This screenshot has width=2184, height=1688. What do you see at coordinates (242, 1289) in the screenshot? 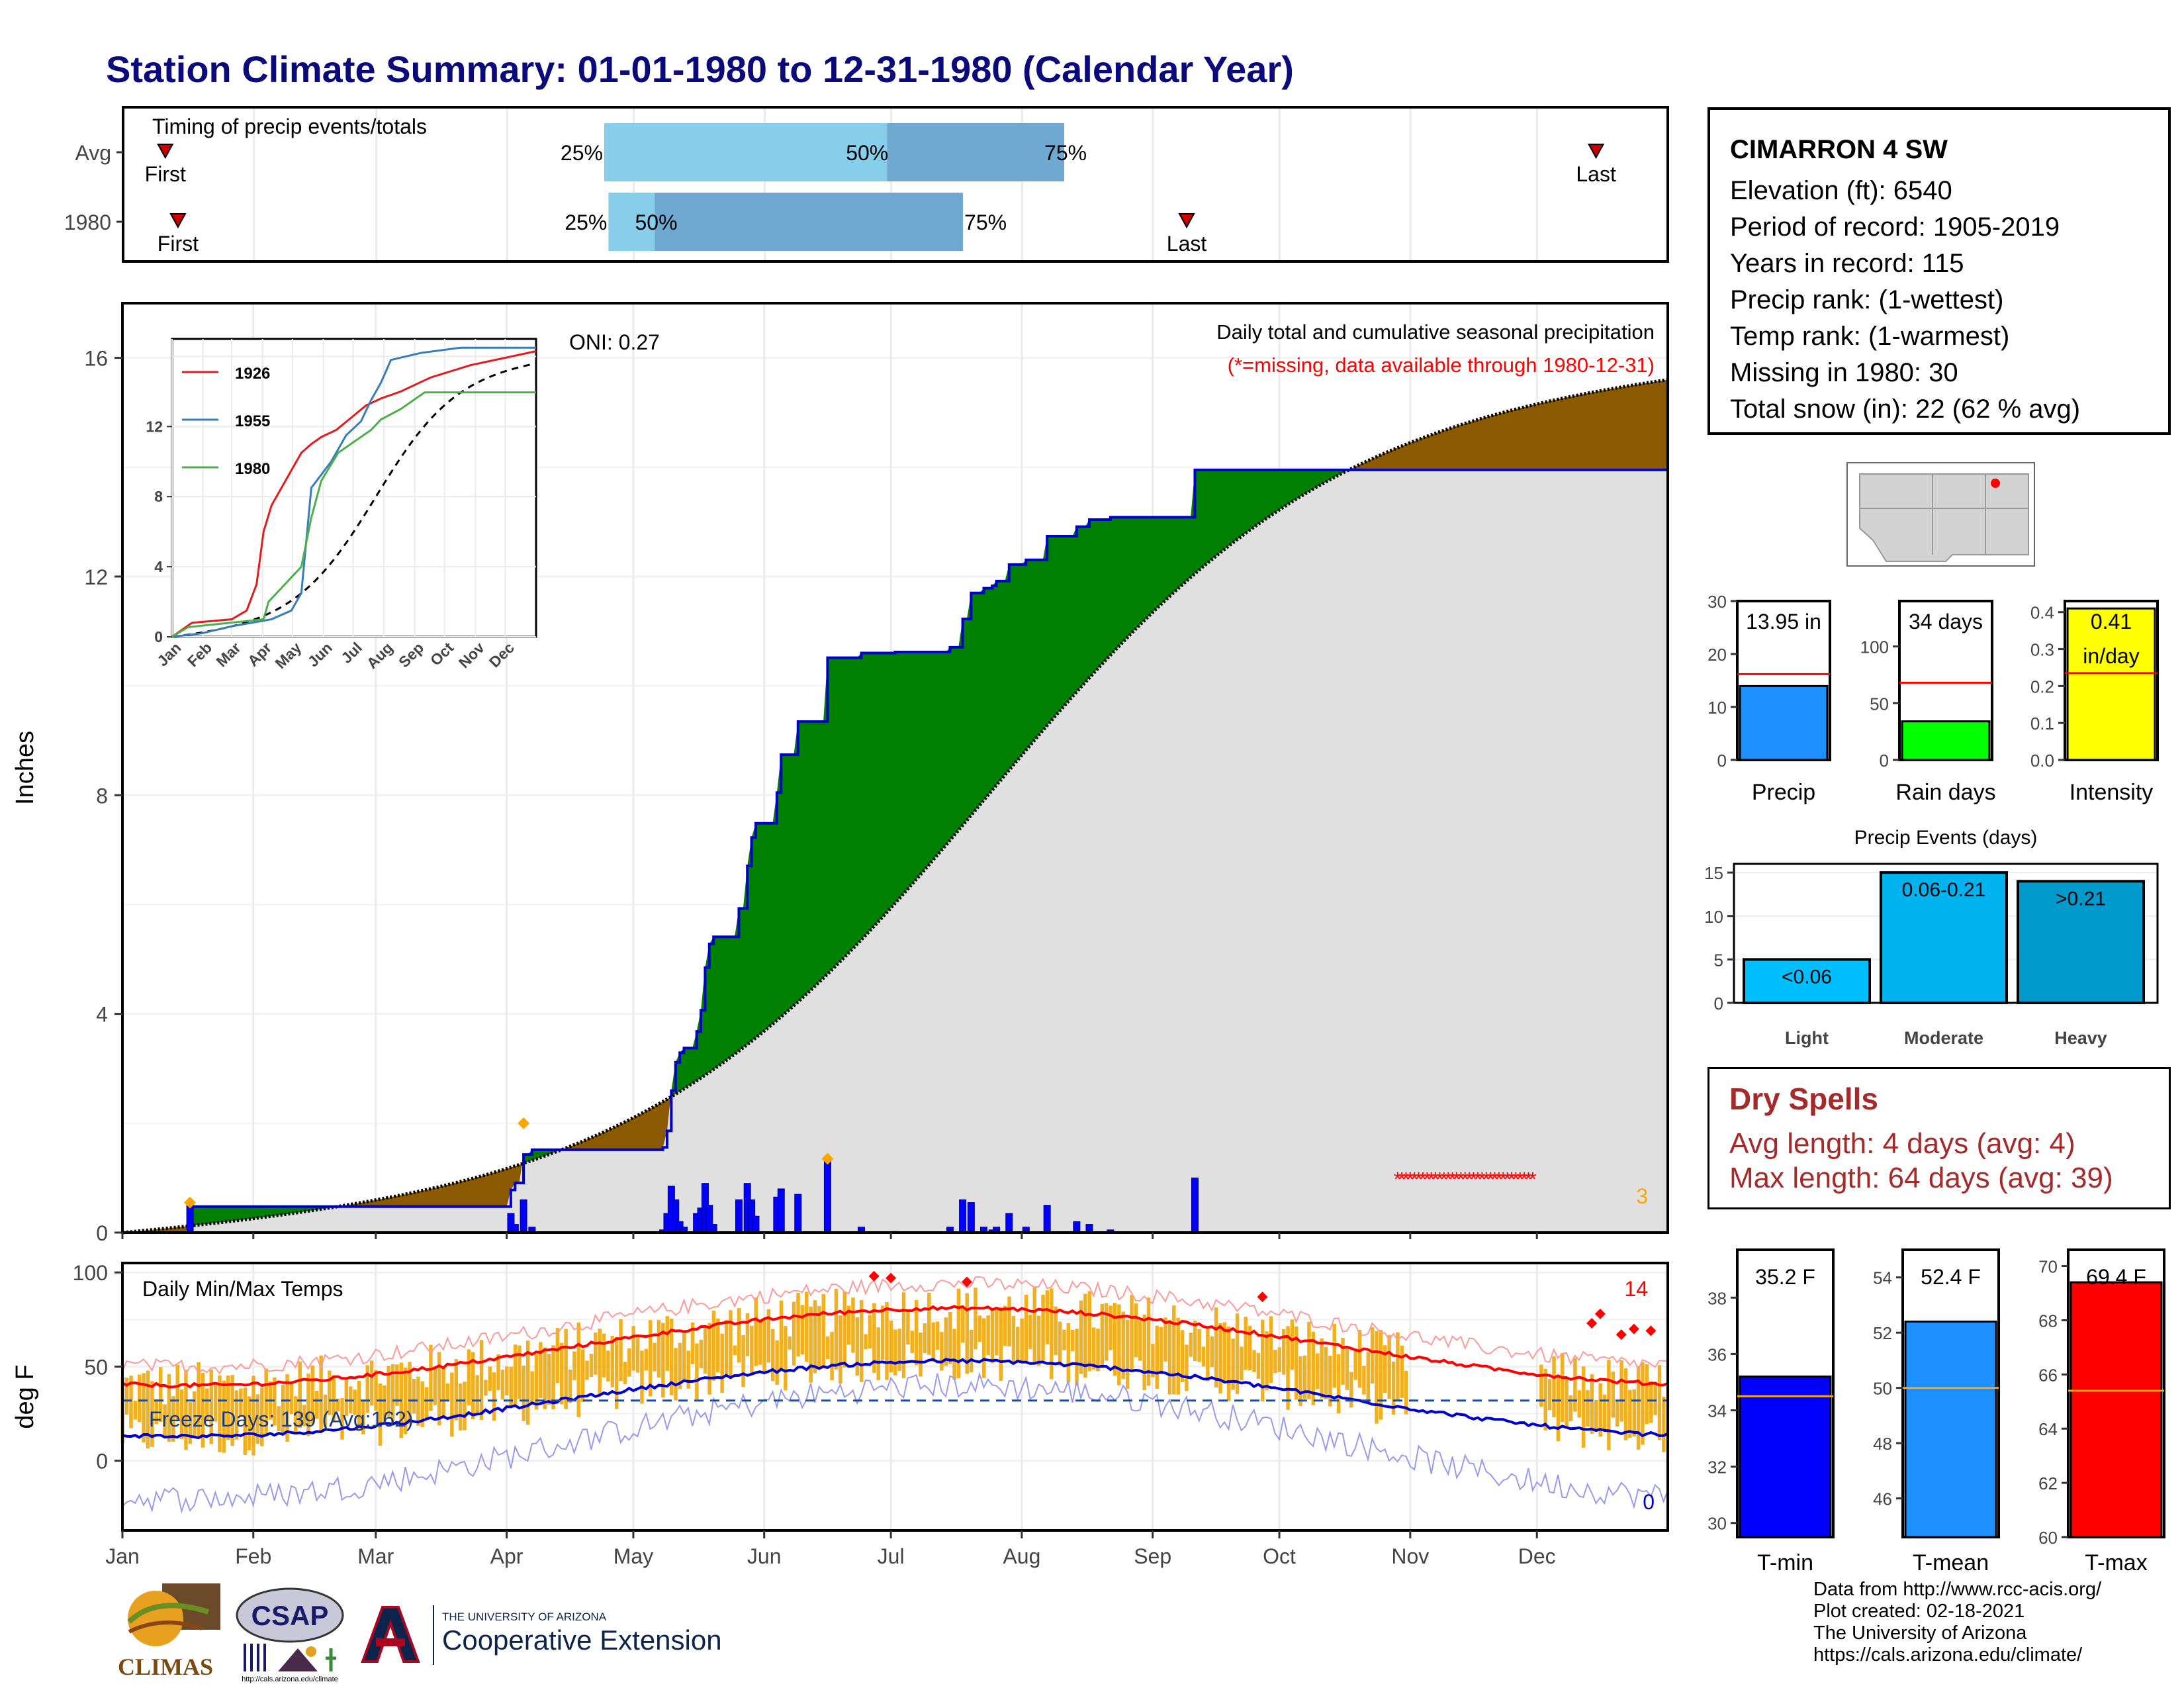
I see `temp-chart-label: Daily Min/Max Temps` at bounding box center [242, 1289].